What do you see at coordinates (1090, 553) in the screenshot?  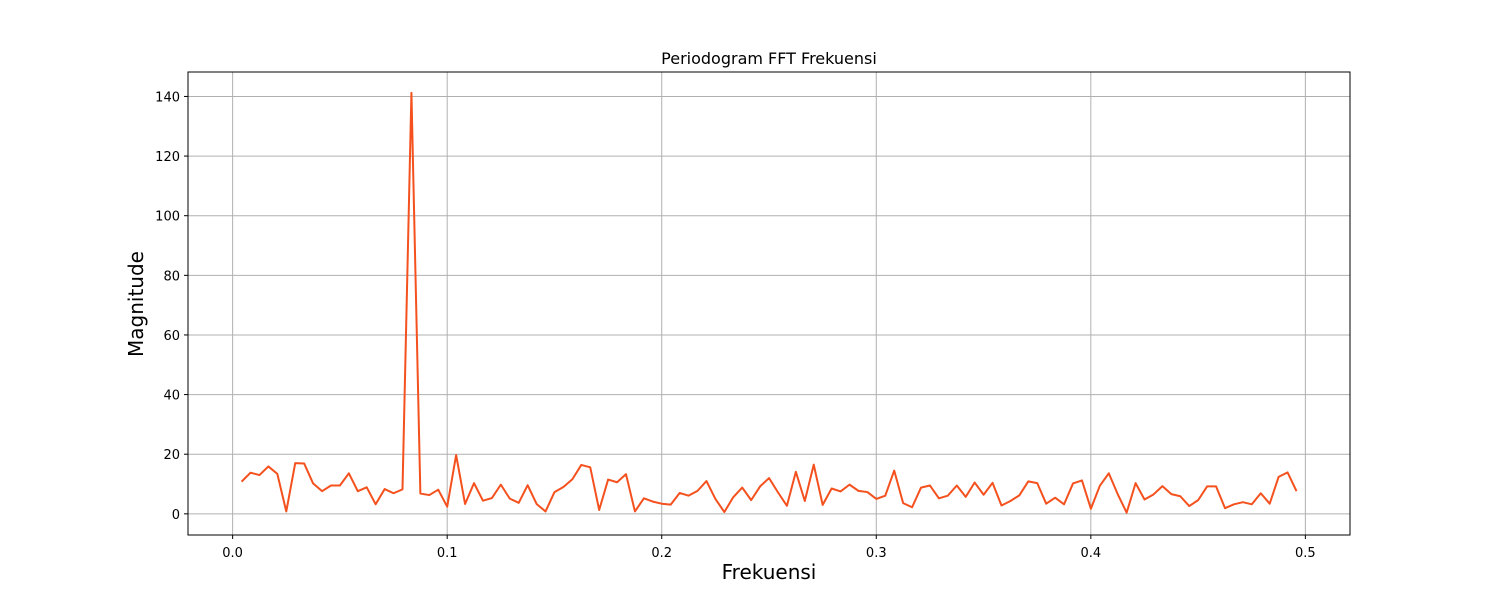 I see `x-tick-label: 0.4` at bounding box center [1090, 553].